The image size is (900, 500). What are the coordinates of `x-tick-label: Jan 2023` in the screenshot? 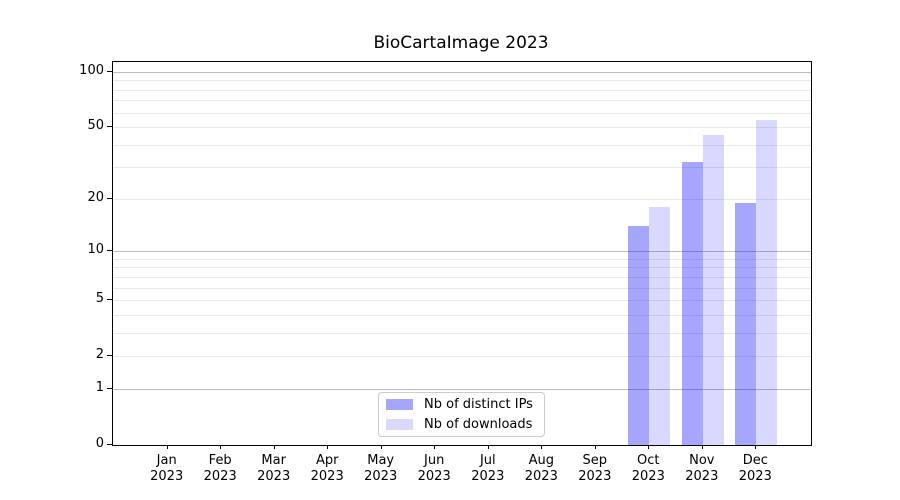 It's located at (167, 468).